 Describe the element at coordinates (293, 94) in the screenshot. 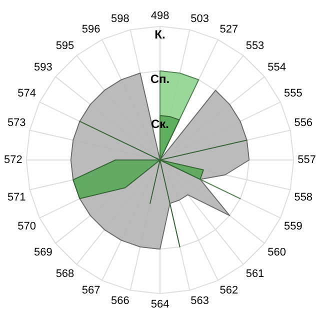

I see `spoke-label: 555` at that location.